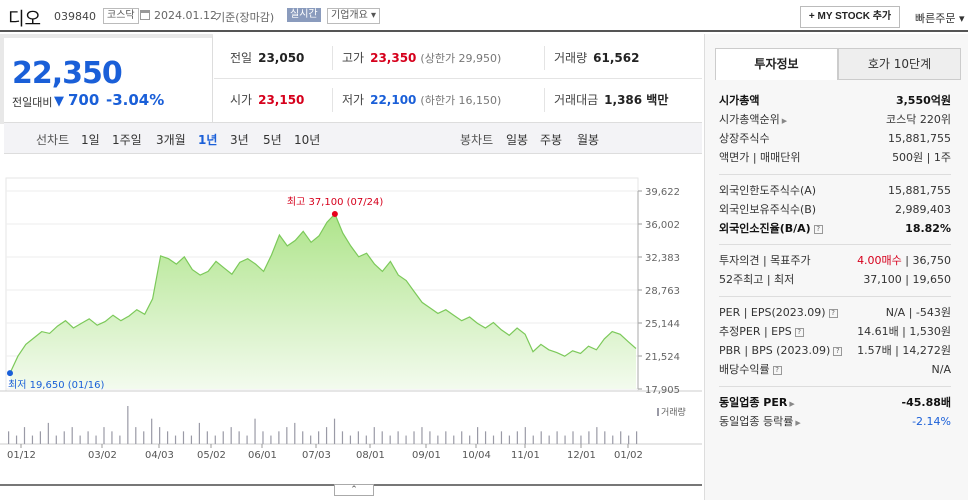  I want to click on info-value: 3,550억원, so click(923, 100).